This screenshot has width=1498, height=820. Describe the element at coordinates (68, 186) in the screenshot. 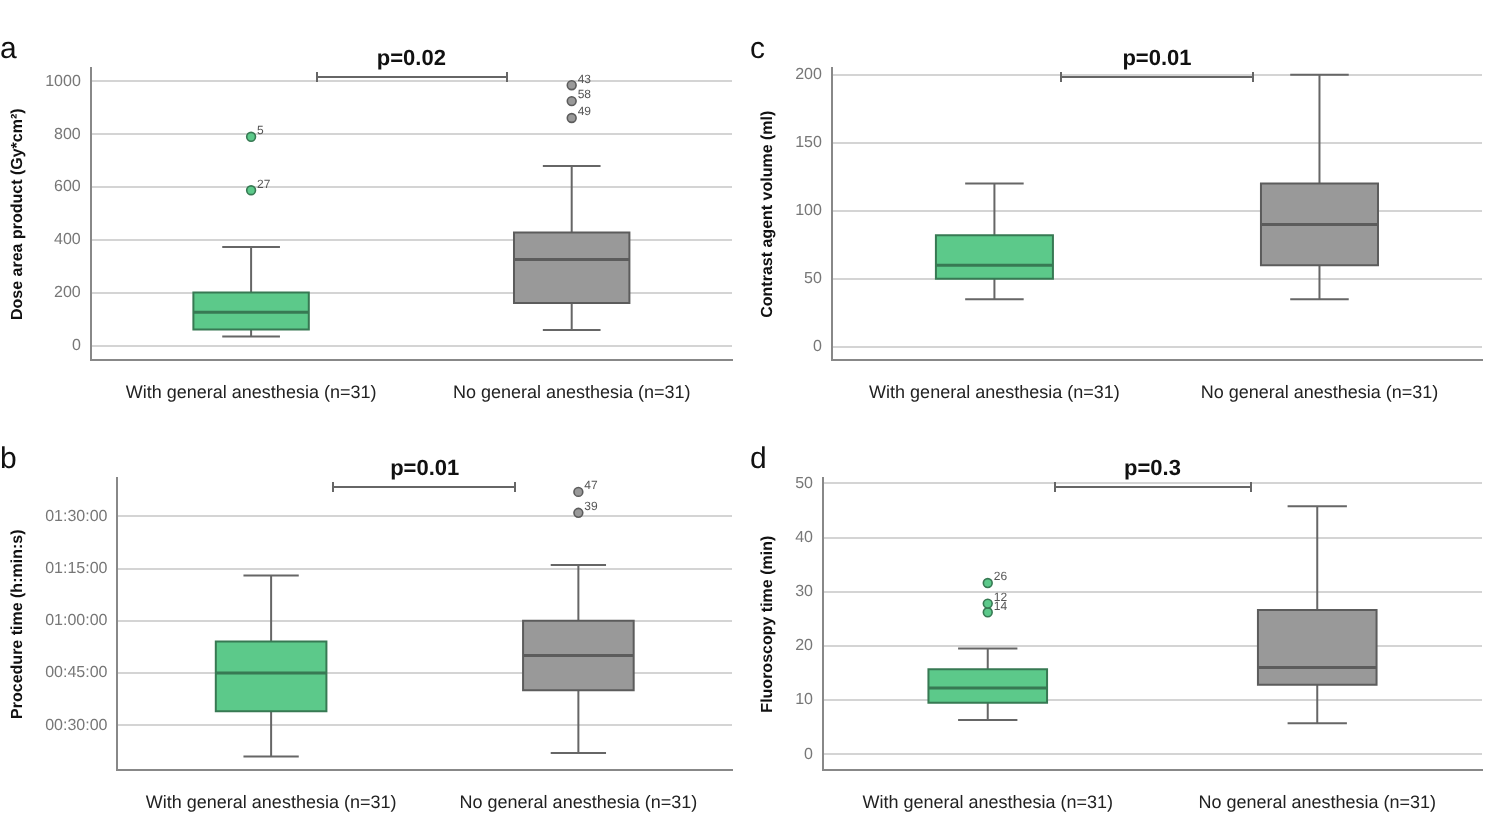

I see `y-tick-label: 600` at that location.